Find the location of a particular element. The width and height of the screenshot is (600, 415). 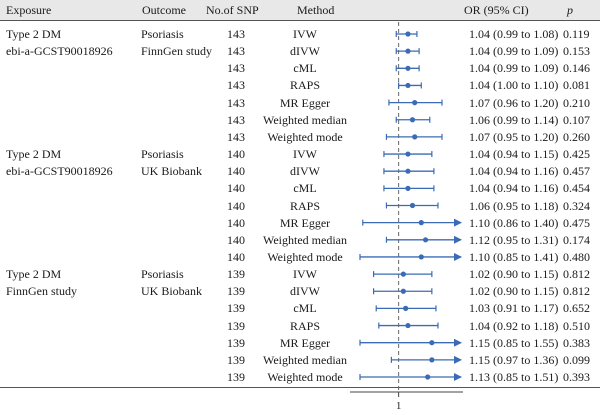

exposure-label: FinnGen study is located at coordinates (42, 291).